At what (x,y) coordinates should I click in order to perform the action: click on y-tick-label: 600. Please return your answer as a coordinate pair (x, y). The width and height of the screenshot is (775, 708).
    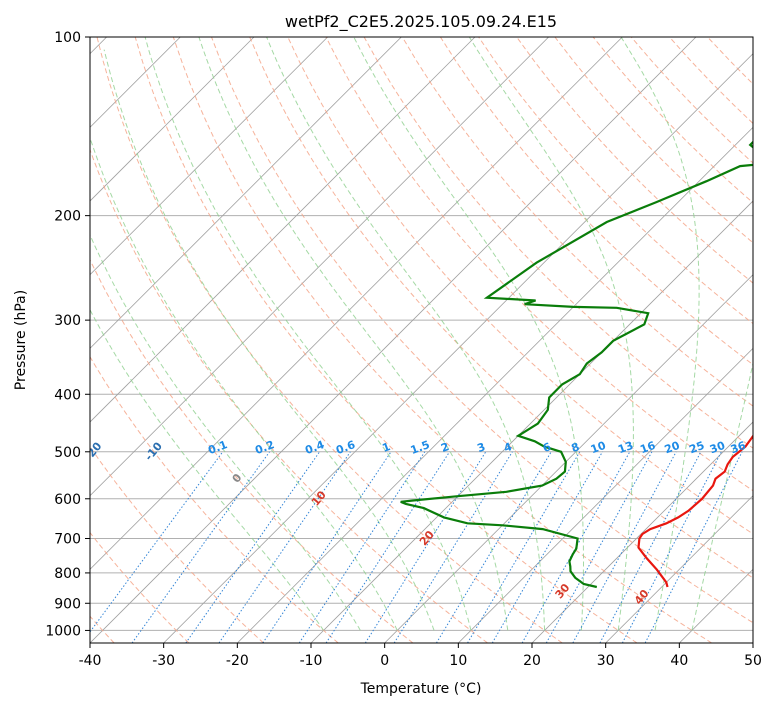
    Looking at the image, I should click on (67, 500).